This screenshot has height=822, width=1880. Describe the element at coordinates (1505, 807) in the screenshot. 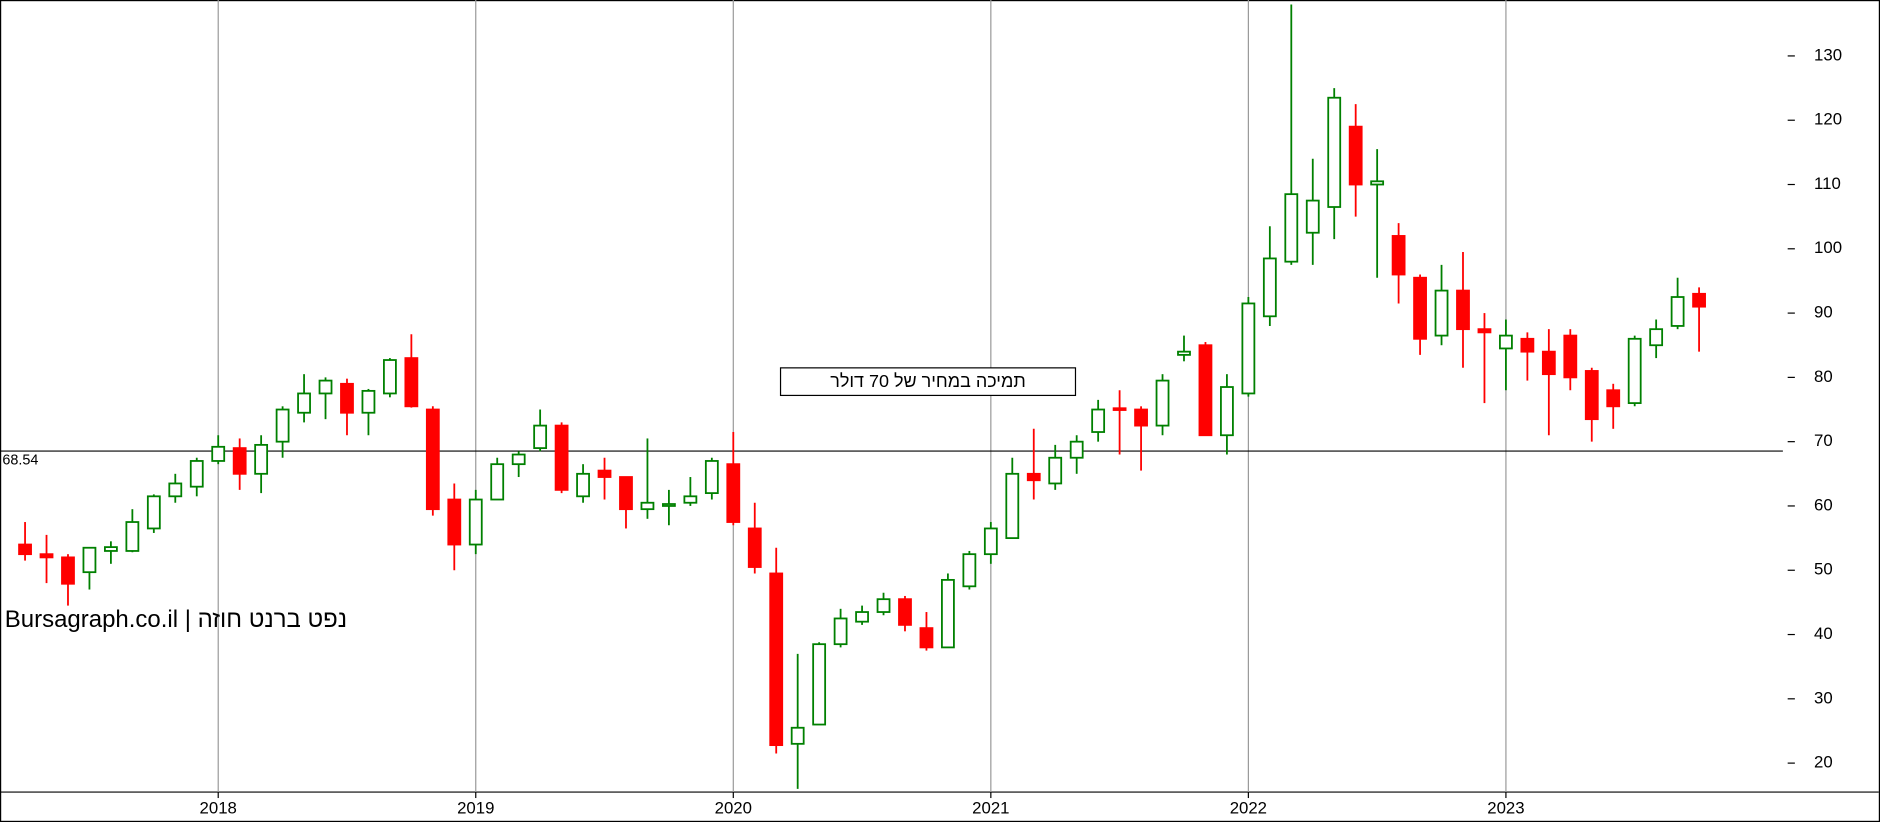

I see `x-tick-label: 2023` at that location.